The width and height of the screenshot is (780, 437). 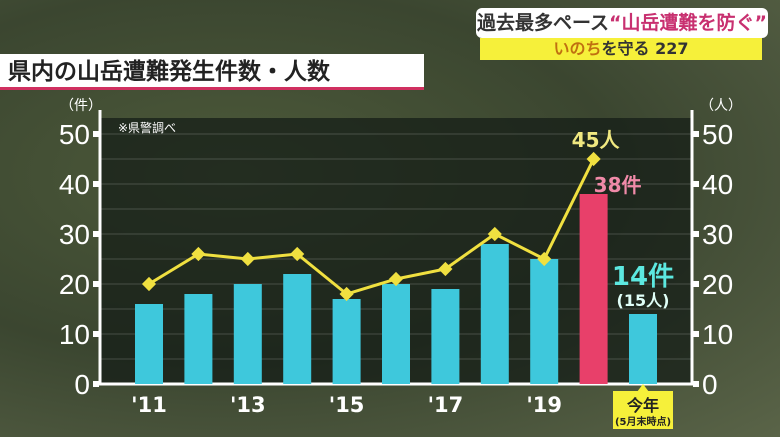 I want to click on current-label-box, so click(x=643, y=410).